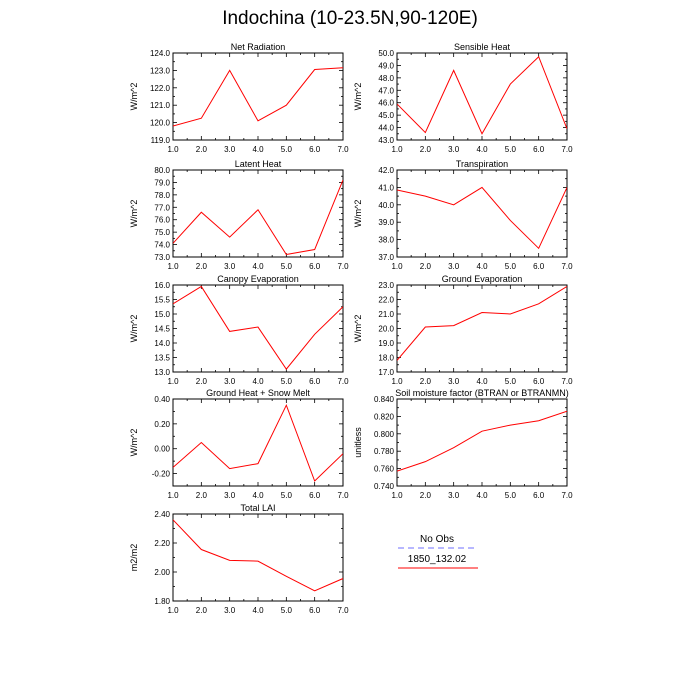 This screenshot has width=700, height=700. What do you see at coordinates (160, 105) in the screenshot?
I see `y-tick-label: 121.0` at bounding box center [160, 105].